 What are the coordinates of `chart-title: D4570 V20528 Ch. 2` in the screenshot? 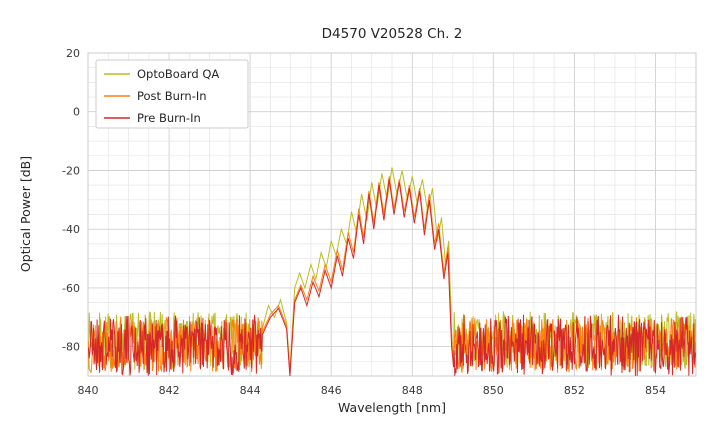 It's located at (392, 34).